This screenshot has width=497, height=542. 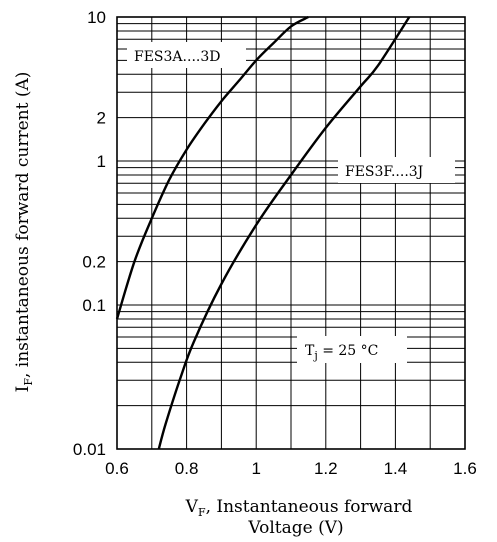 I want to click on y-axis-title-main: I, so click(x=23, y=389).